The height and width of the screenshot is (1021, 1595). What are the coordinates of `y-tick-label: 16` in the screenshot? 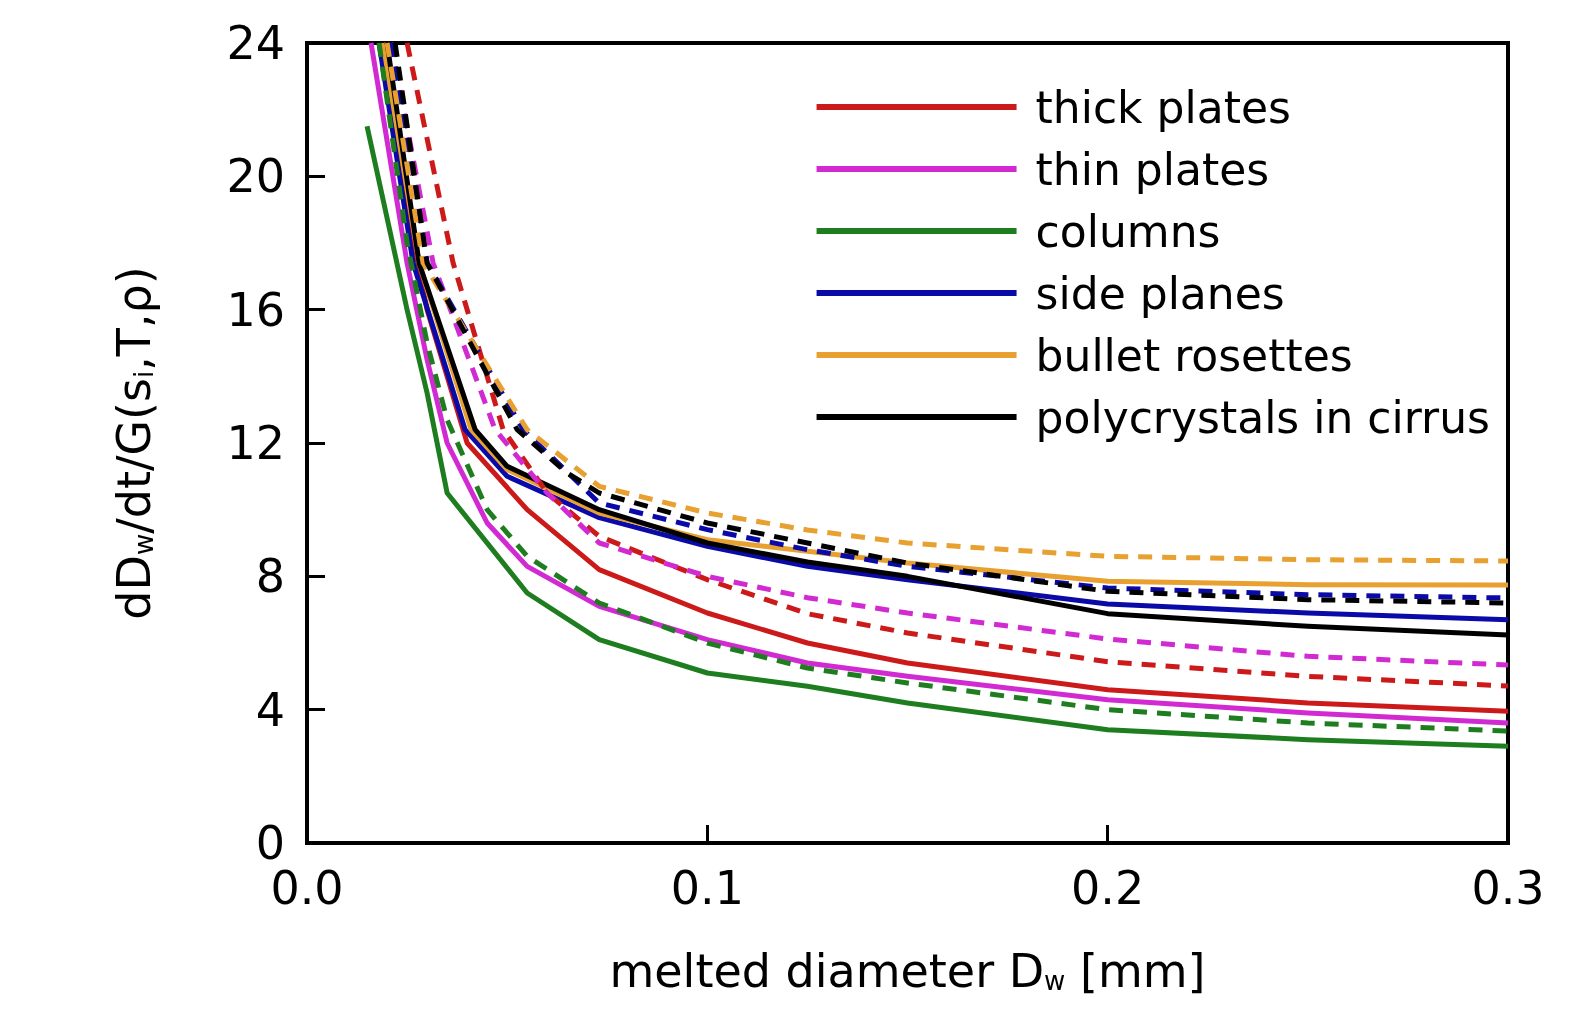 It's located at (255, 309).